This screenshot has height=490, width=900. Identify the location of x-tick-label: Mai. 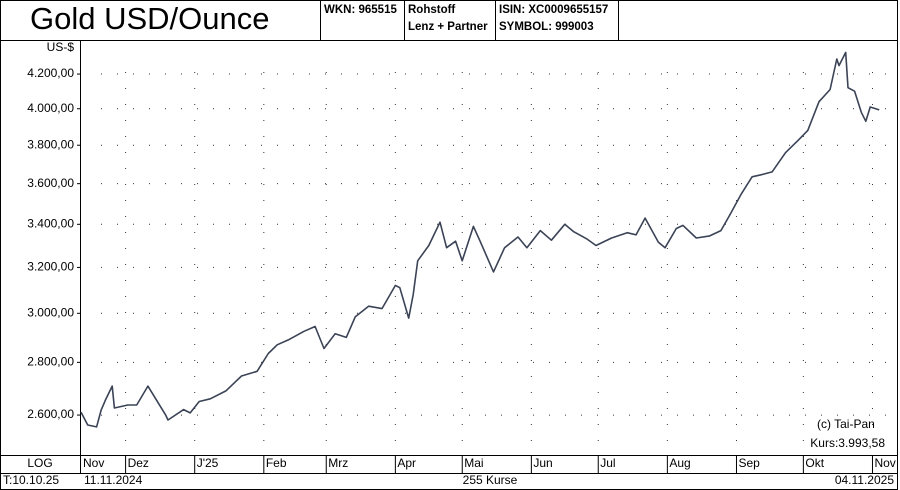
(473, 463).